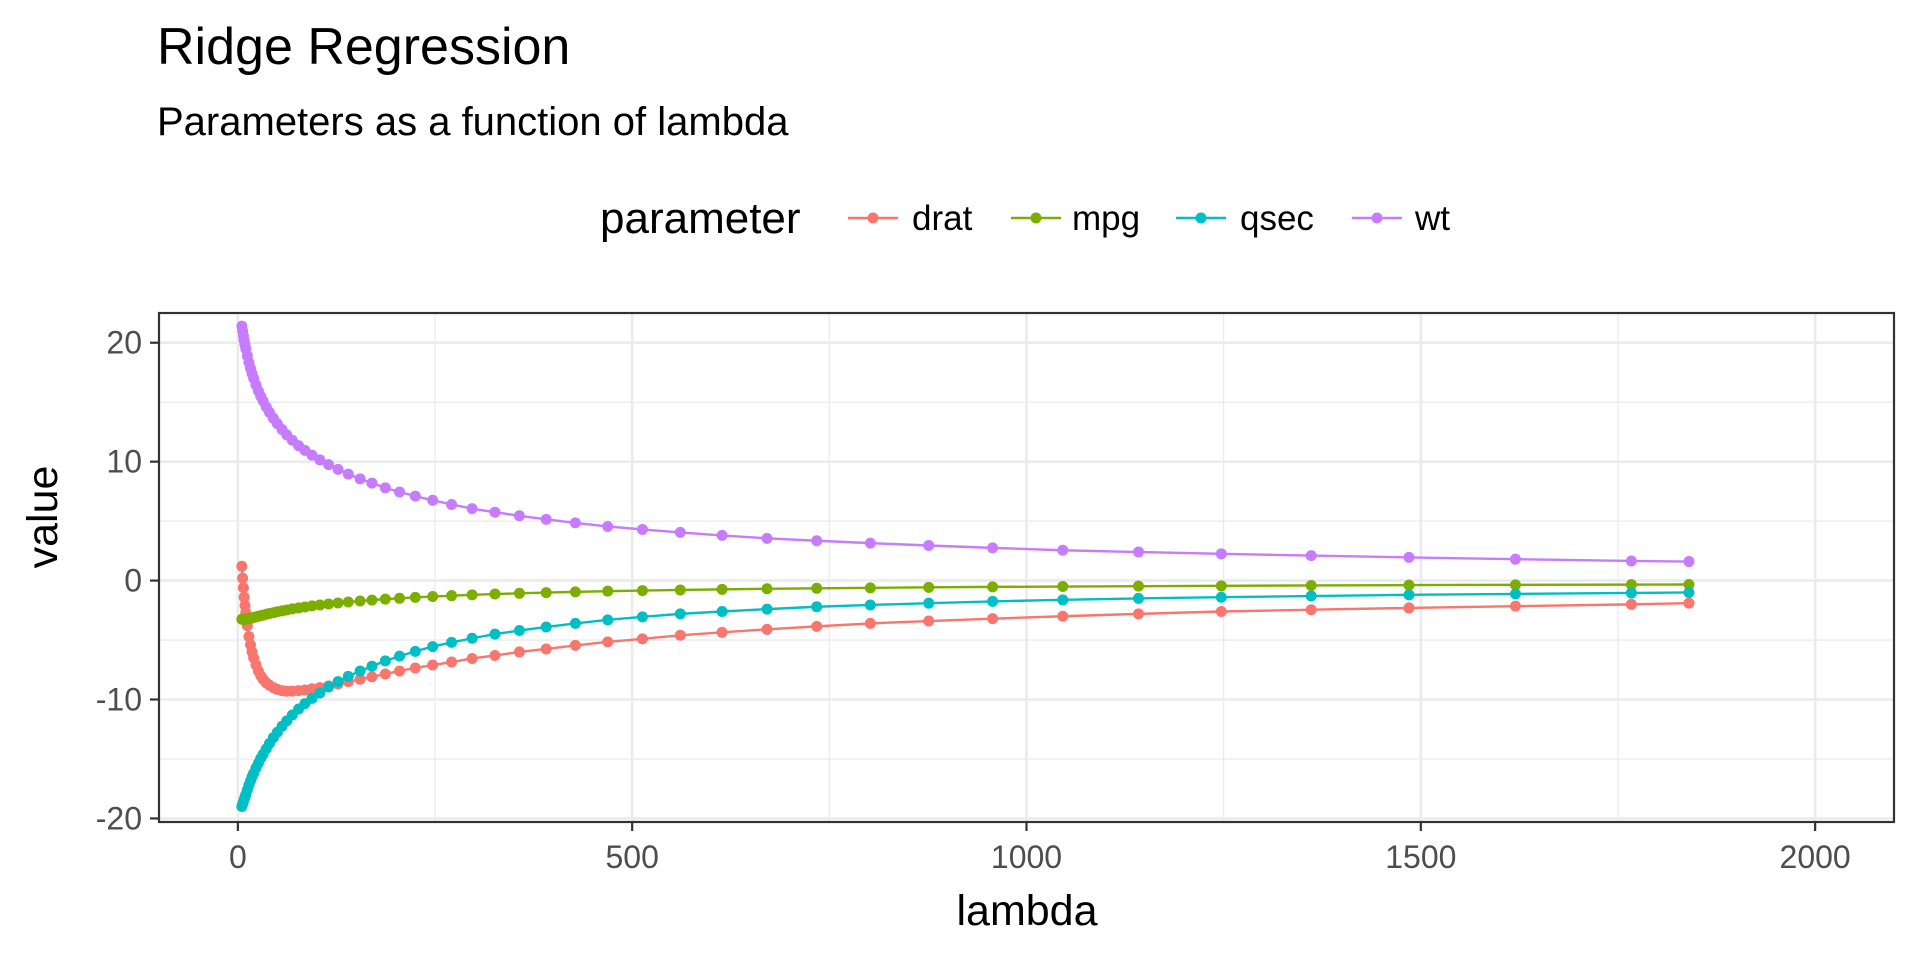 The width and height of the screenshot is (1920, 960). Describe the element at coordinates (238, 857) in the screenshot. I see `x-tick-label: 0` at that location.